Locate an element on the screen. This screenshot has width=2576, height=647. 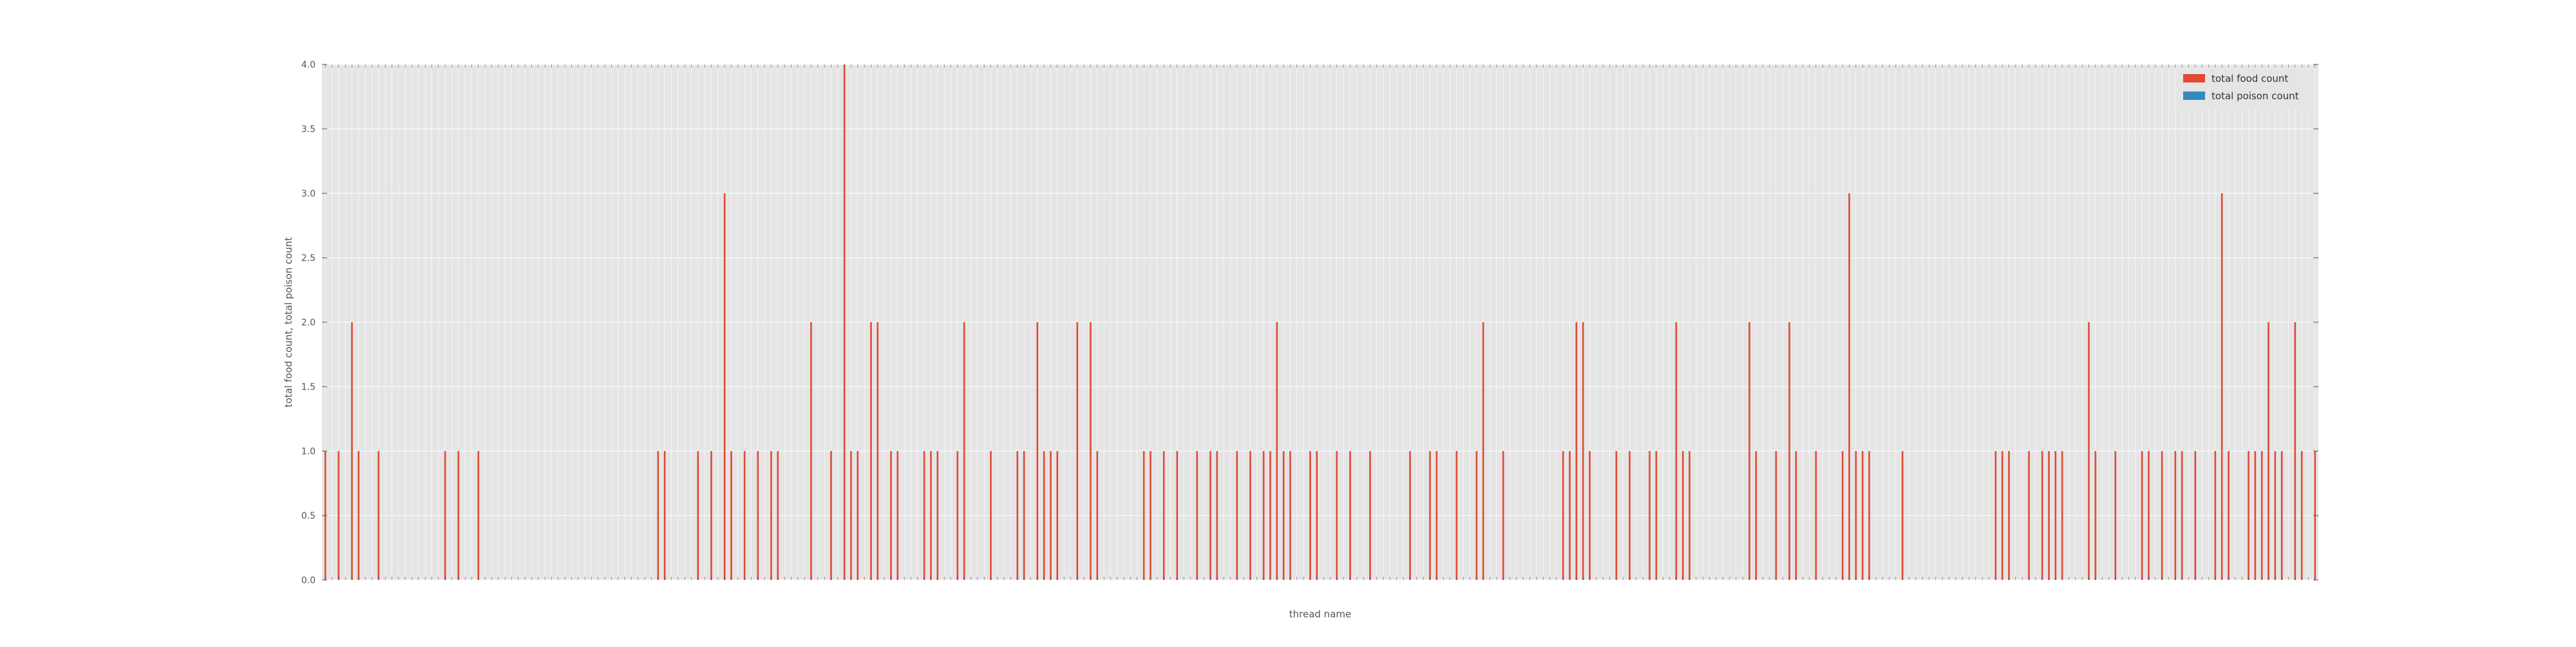
legend: total food count total poison count is located at coordinates (2243, 90).